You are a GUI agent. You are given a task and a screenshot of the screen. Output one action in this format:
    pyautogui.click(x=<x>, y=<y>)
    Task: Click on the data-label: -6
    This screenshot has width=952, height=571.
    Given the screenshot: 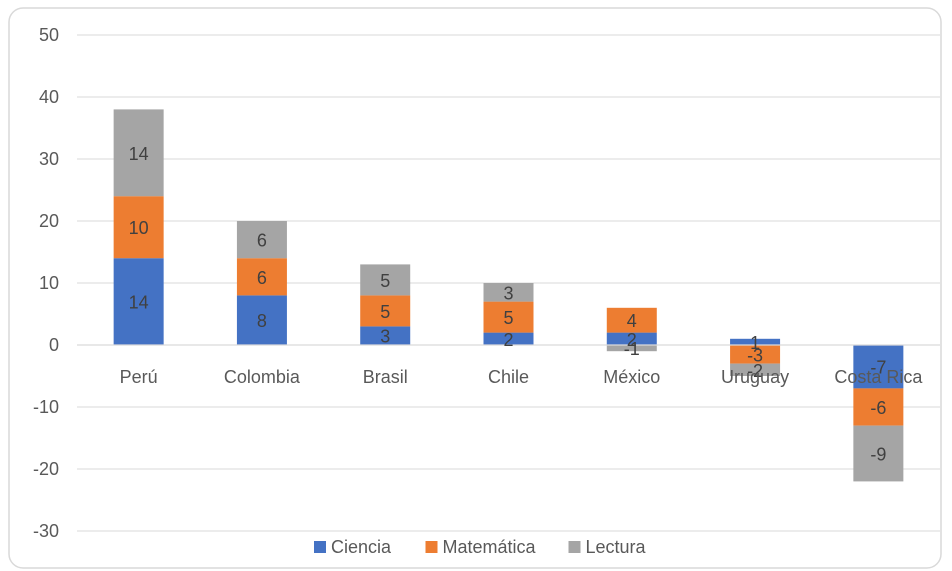 What is the action you would take?
    pyautogui.click(x=878, y=408)
    